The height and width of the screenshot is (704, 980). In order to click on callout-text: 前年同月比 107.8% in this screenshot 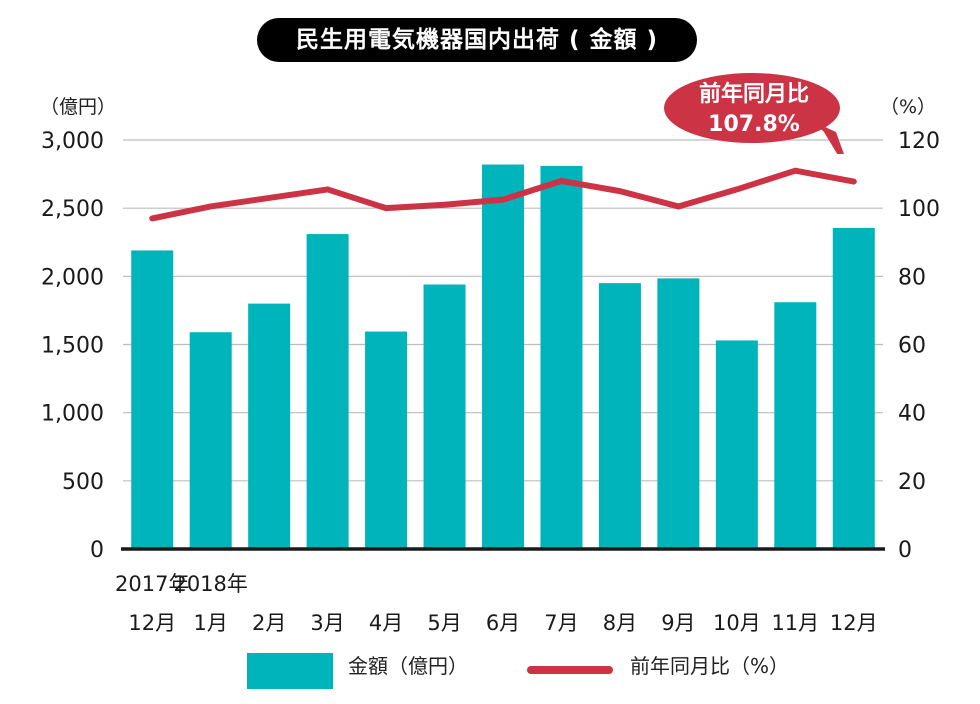, I will do `click(754, 110)`.